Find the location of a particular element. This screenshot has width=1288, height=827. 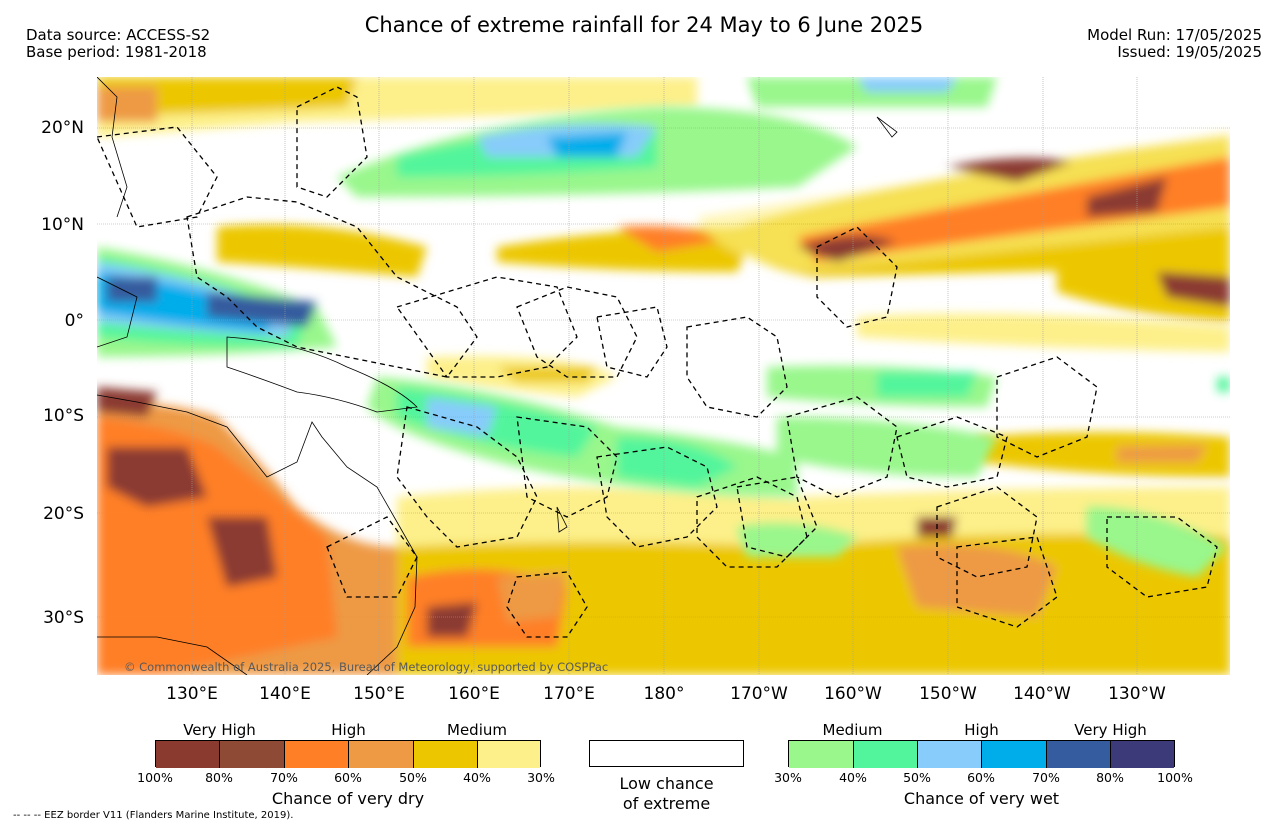

legend-low: Low chance of extreme is located at coordinates (666, 776).